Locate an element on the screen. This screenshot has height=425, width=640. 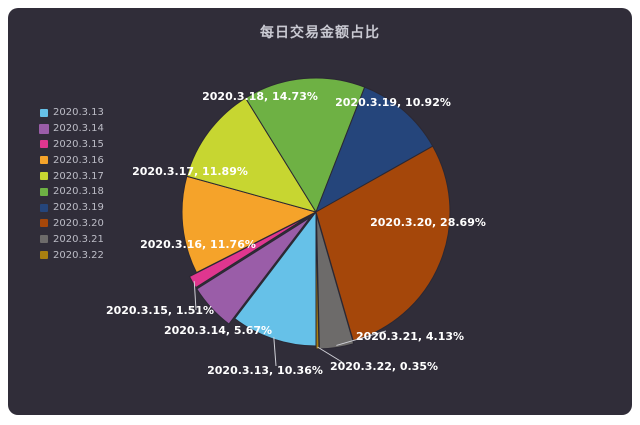
legend-item-2020-3-13: 2020.3.13 is located at coordinates (72, 113).